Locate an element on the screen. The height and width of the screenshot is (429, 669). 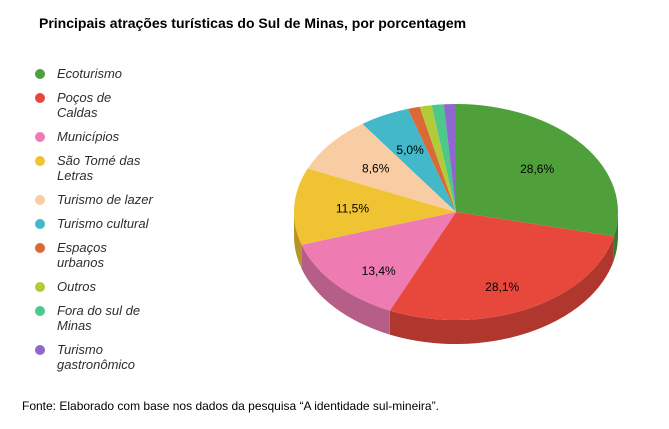
legend-item-label: Turismo gastronômico is located at coordinates (96, 357).